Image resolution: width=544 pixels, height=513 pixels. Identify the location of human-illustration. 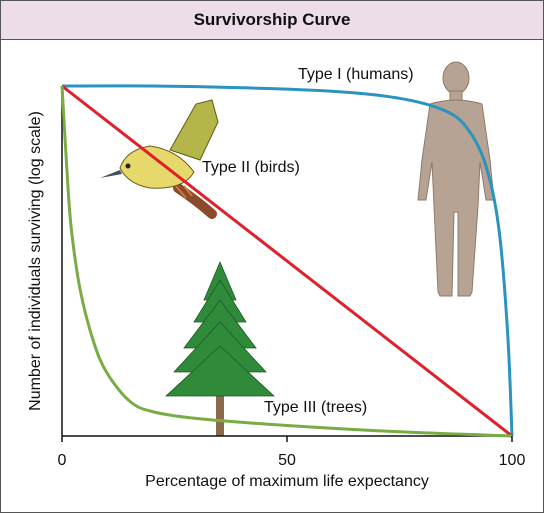
(456, 179).